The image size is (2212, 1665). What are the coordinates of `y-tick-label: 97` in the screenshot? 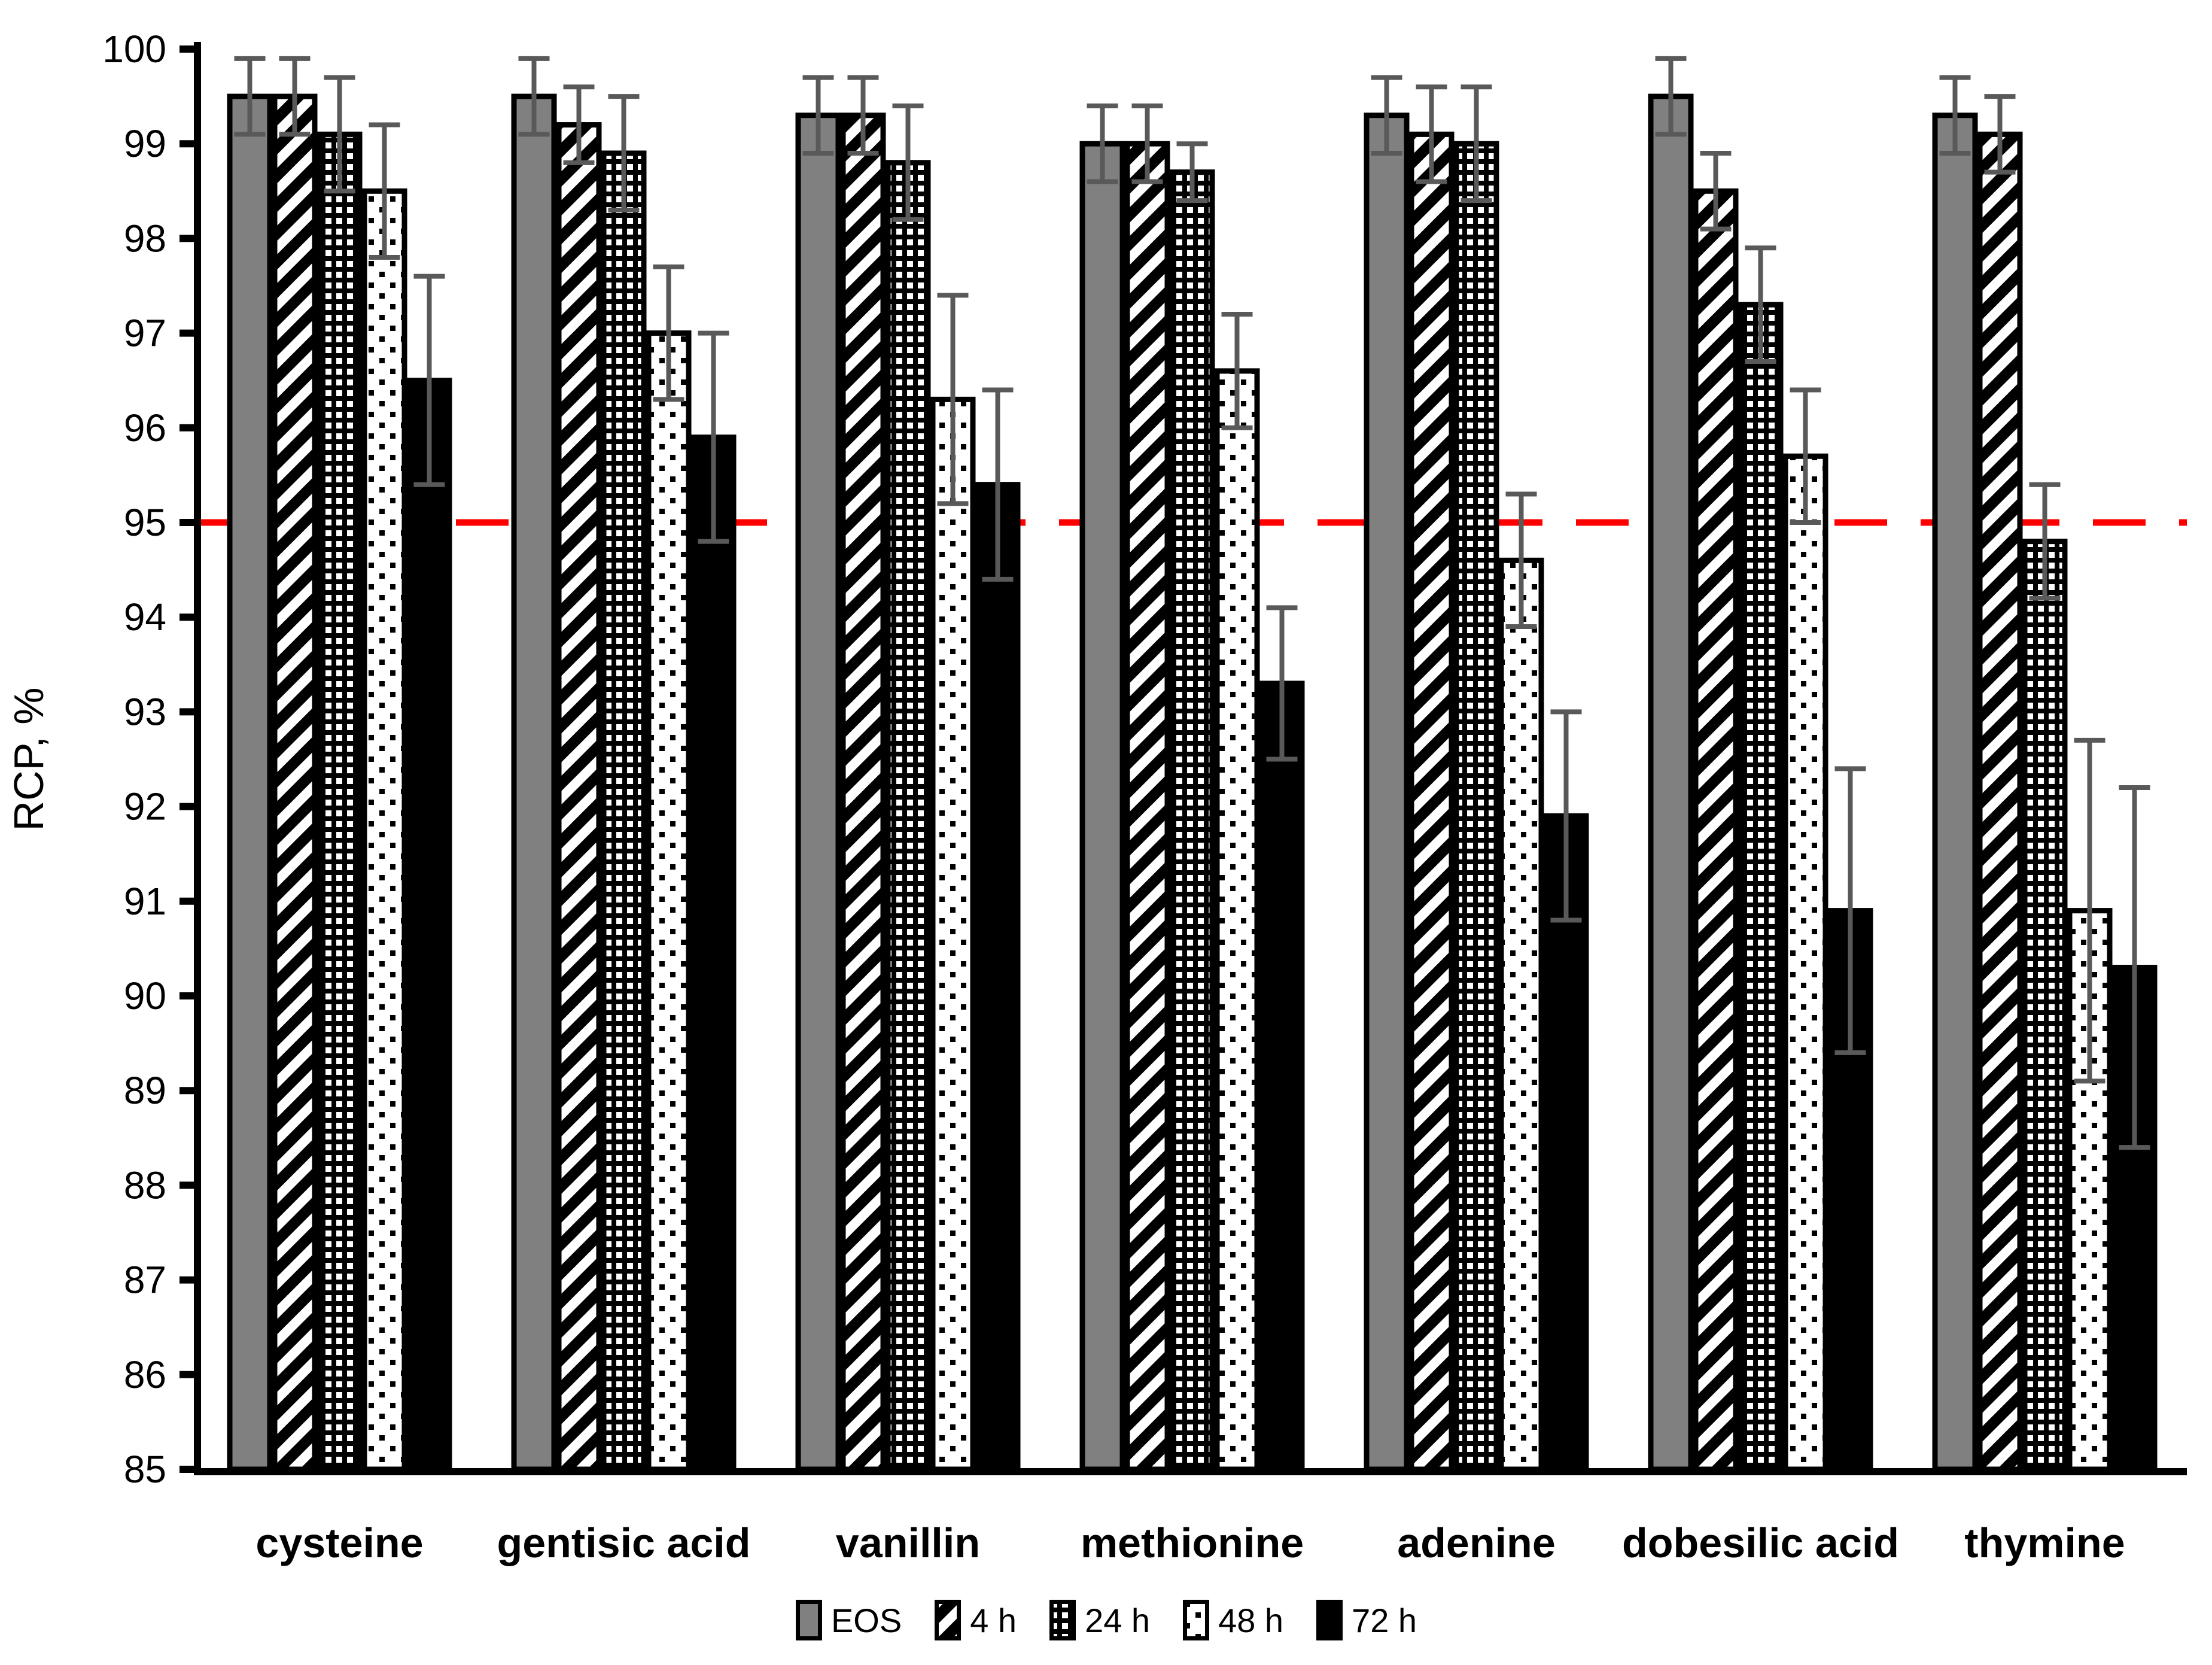 It's located at (145, 333).